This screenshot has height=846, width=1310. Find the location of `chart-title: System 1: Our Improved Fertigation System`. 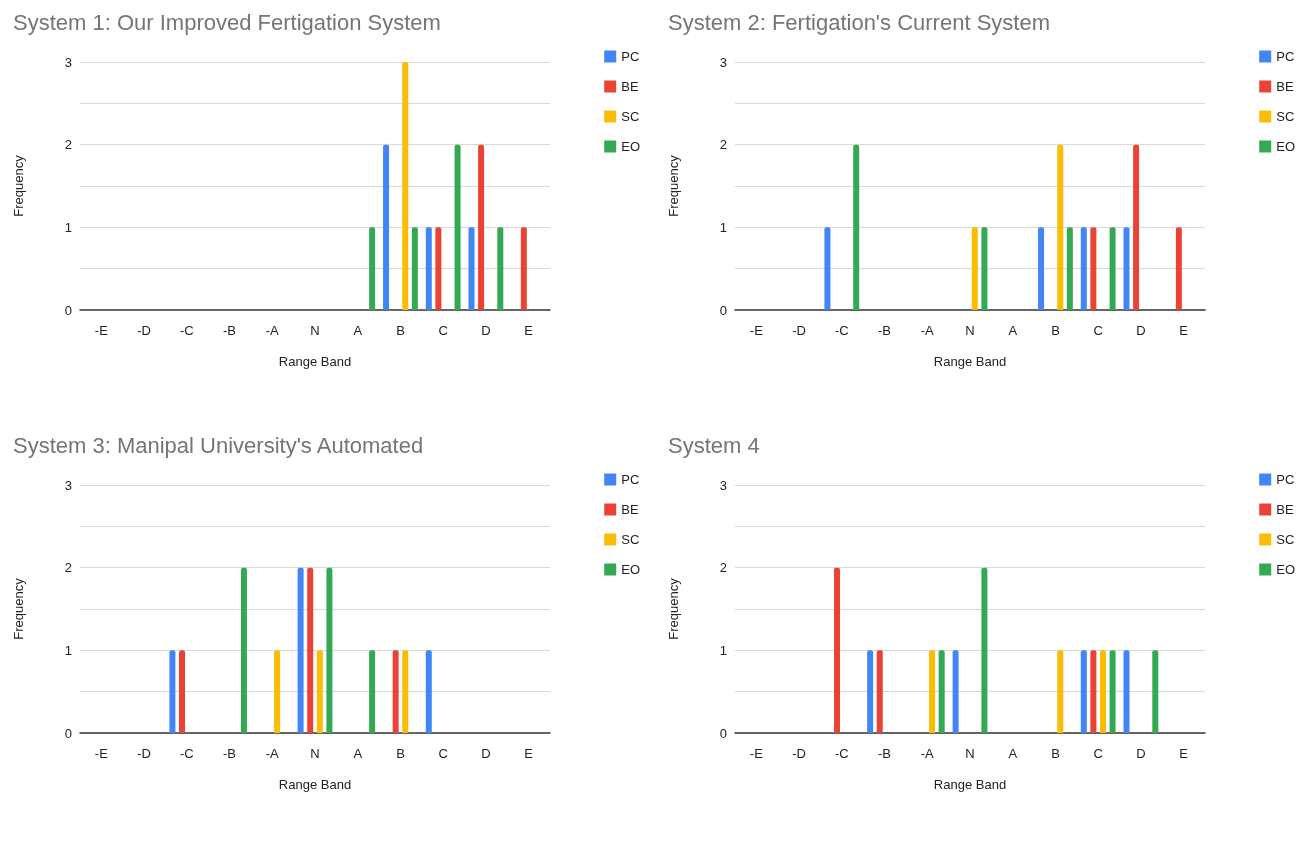

chart-title: System 1: Our Improved Fertigation System is located at coordinates (227, 22).